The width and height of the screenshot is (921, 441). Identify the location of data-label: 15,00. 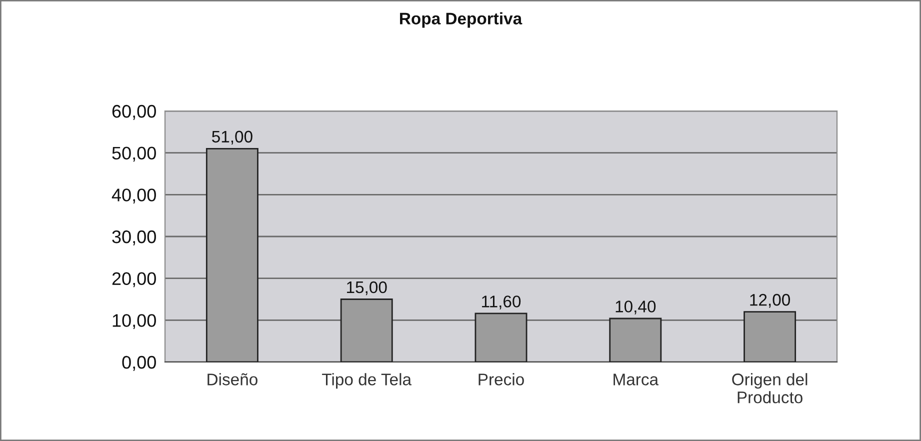
(367, 288).